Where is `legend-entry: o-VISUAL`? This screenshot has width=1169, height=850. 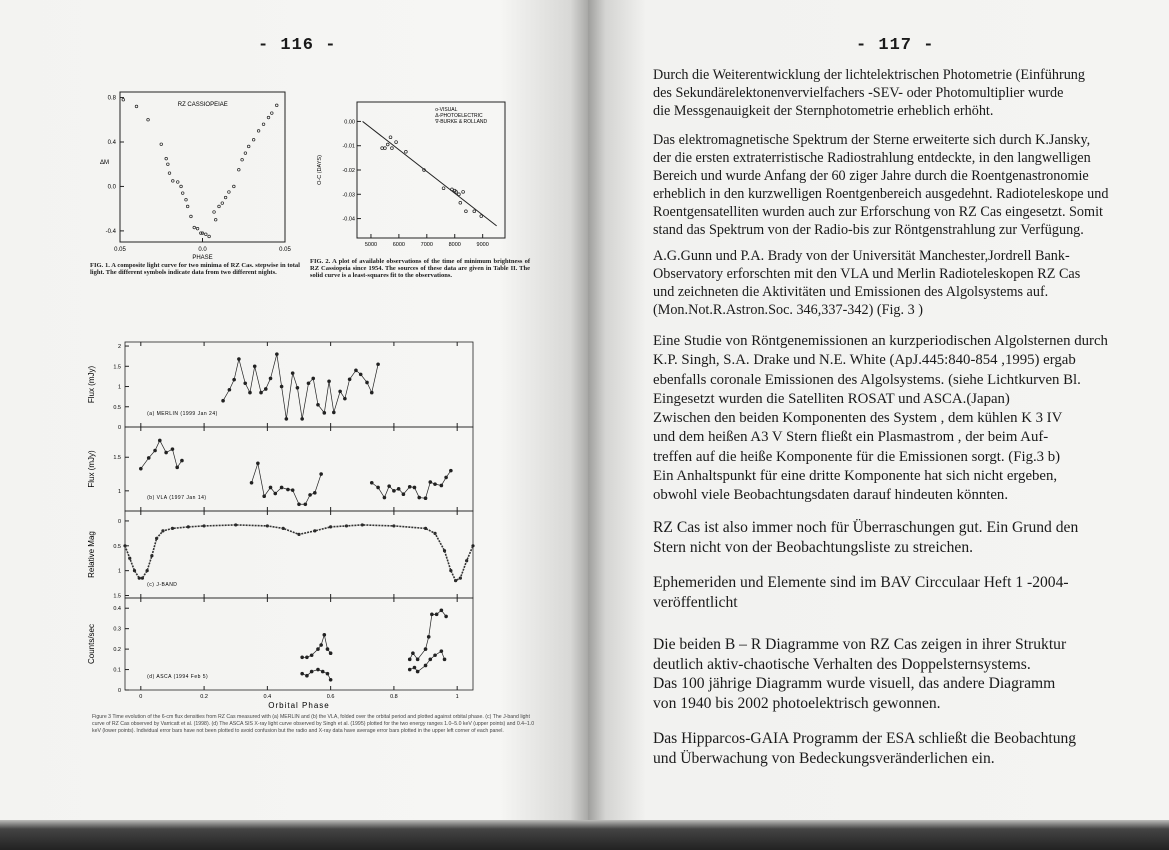
legend-entry: o-VISUAL is located at coordinates (446, 110).